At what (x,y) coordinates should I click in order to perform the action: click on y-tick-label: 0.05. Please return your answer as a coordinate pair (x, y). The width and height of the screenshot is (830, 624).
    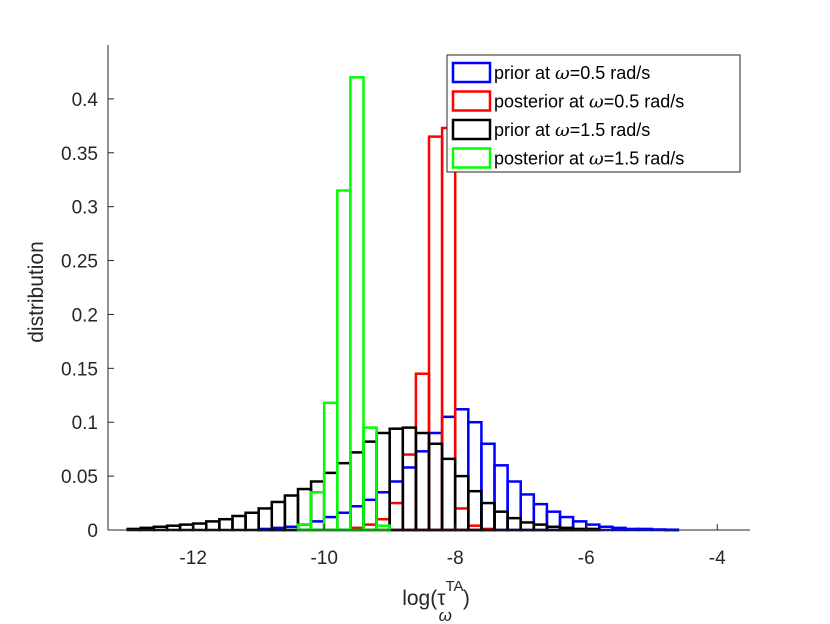
    Looking at the image, I should click on (79, 477).